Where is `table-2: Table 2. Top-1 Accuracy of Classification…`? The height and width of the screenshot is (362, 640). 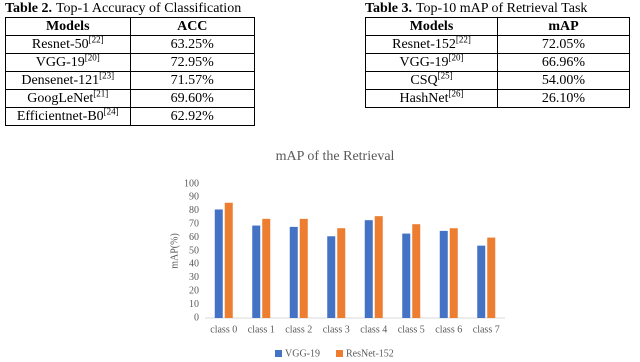 table-2: Table 2. Top-1 Accuracy of Classification… is located at coordinates (130, 63).